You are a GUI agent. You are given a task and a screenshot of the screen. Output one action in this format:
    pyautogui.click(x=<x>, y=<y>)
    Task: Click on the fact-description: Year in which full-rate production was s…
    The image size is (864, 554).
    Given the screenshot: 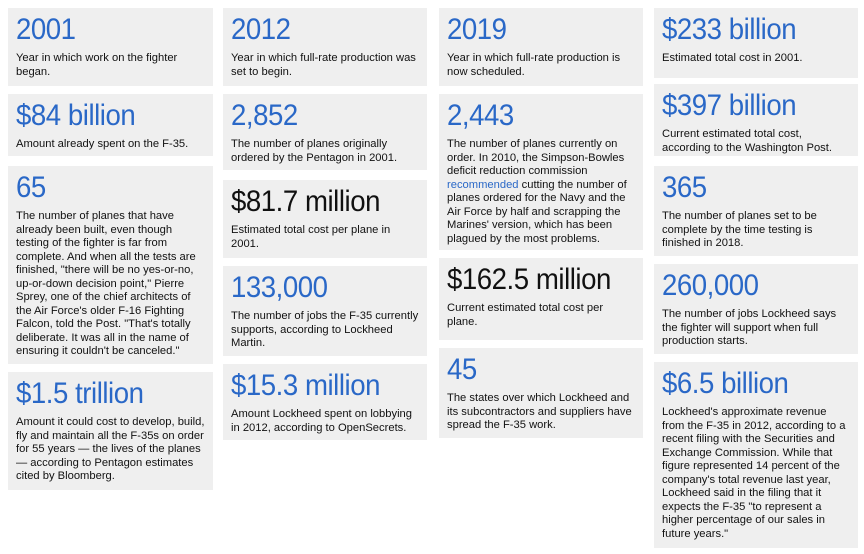 What is the action you would take?
    pyautogui.click(x=323, y=65)
    